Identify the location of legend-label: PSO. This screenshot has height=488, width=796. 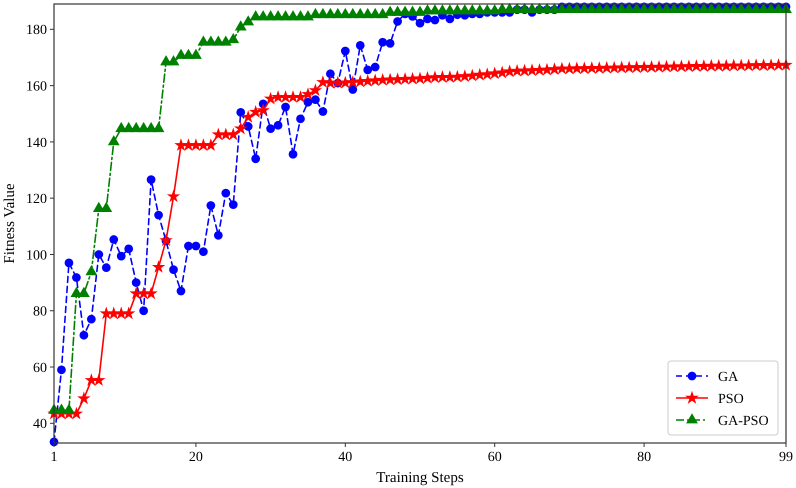
(731, 399).